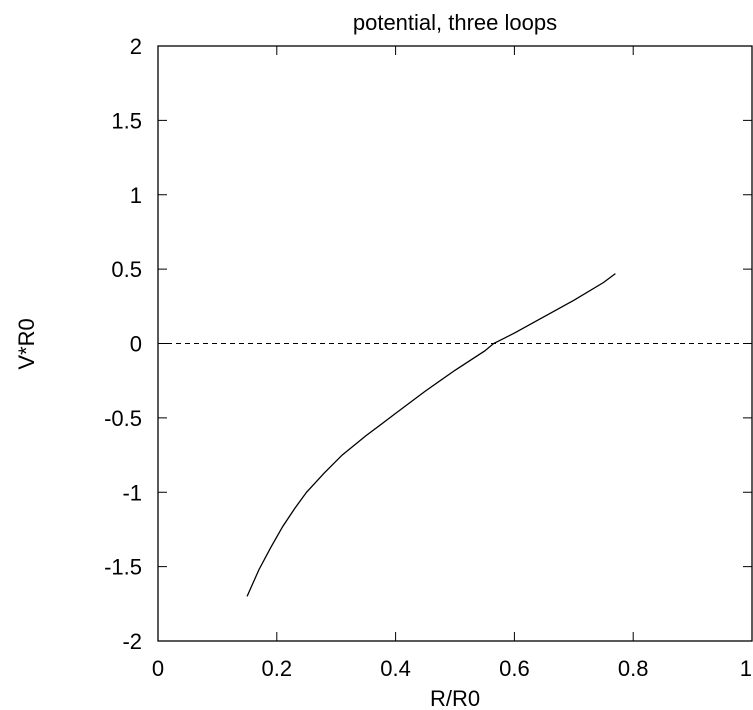 This screenshot has height=710, width=753. Describe the element at coordinates (277, 668) in the screenshot. I see `x-tick-label: 0.2` at that location.